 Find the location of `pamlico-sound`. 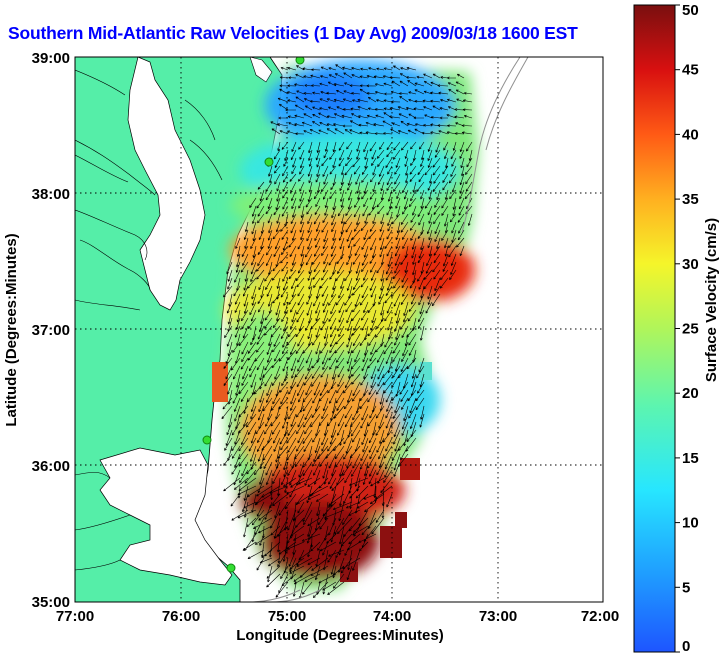

pamlico-sound is located at coordinates (166, 516).